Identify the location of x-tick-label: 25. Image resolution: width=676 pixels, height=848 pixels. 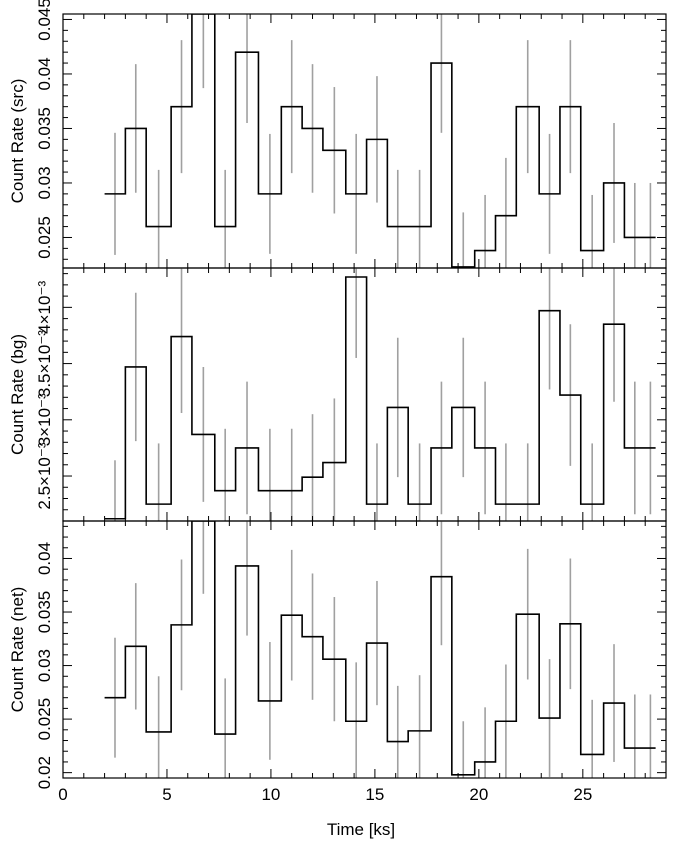
(582, 794).